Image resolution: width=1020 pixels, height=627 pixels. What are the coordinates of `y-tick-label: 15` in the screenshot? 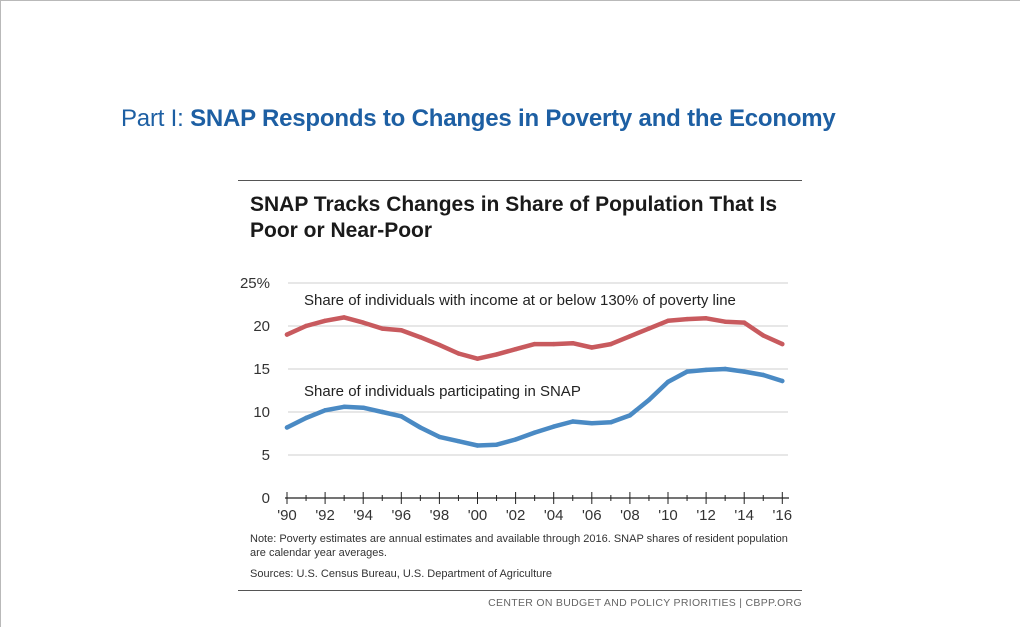 It's located at (261, 369).